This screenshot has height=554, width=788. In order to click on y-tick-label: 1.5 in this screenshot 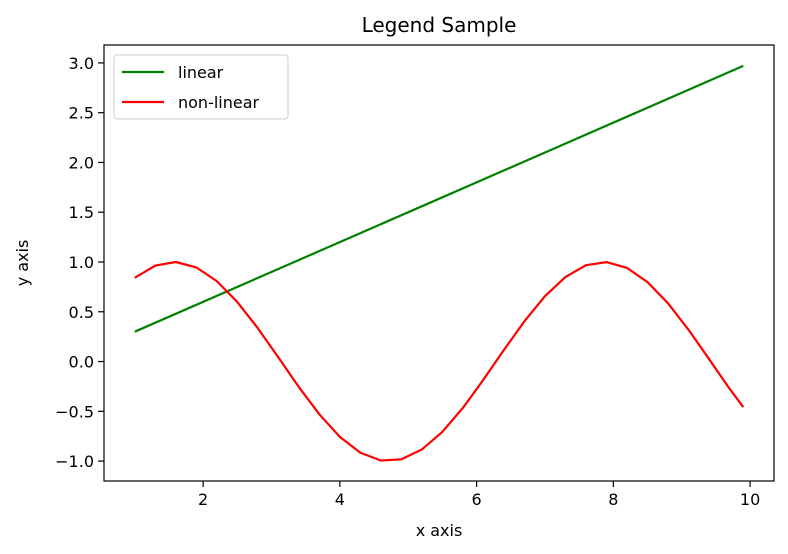, I will do `click(81, 212)`.